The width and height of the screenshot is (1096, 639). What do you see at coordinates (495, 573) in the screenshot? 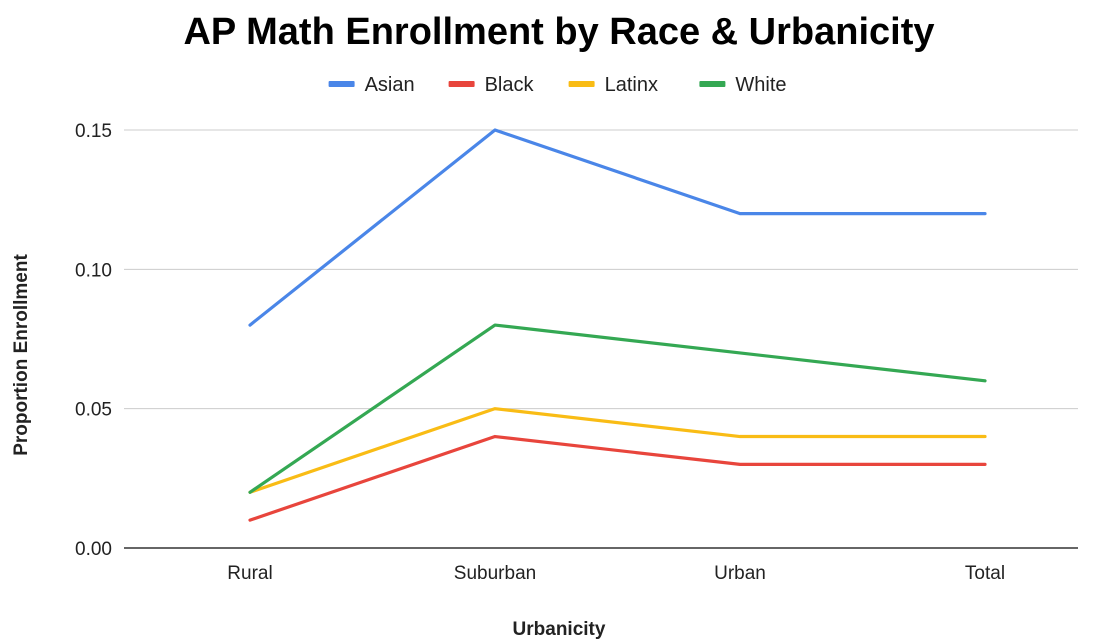
I see `x-tick-label: Suburban` at bounding box center [495, 573].